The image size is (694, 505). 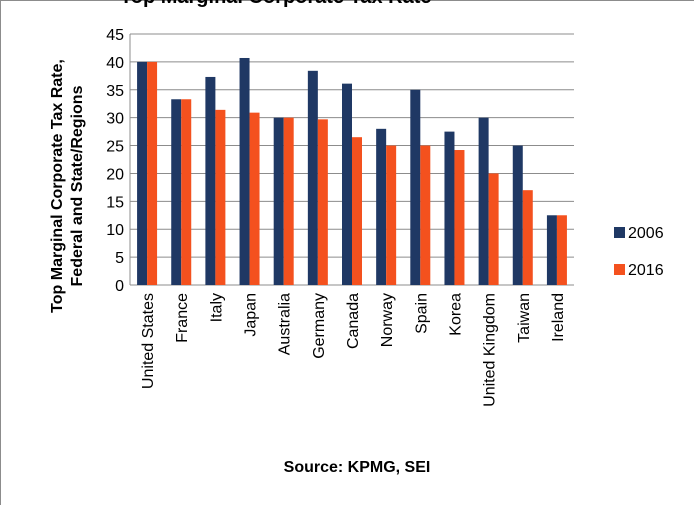 What do you see at coordinates (210, 181) in the screenshot?
I see `bar-2006-italy` at bounding box center [210, 181].